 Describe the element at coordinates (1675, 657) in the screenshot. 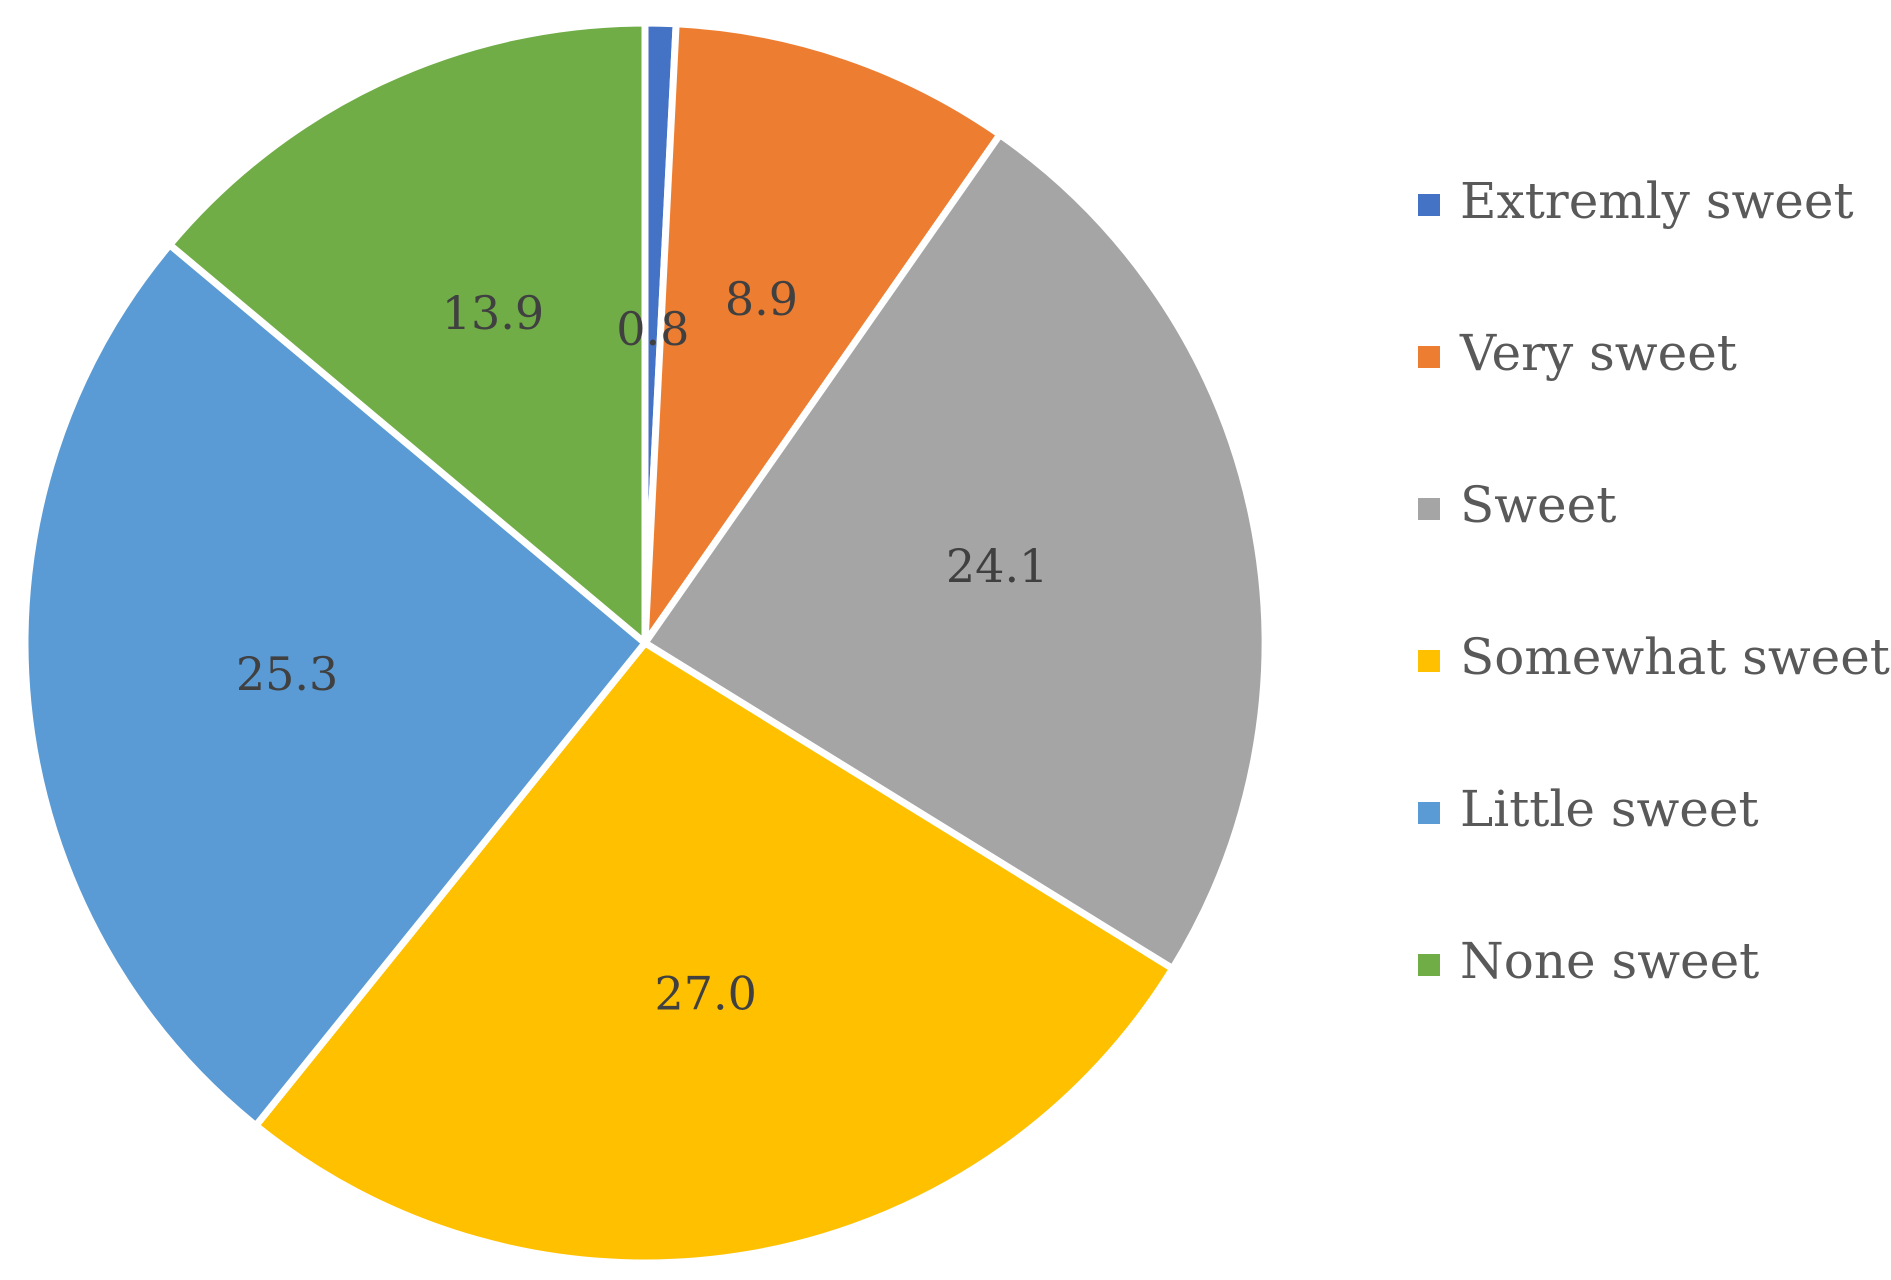

I see `legend-label-somewhat-sweet: Somewhat sweet` at that location.